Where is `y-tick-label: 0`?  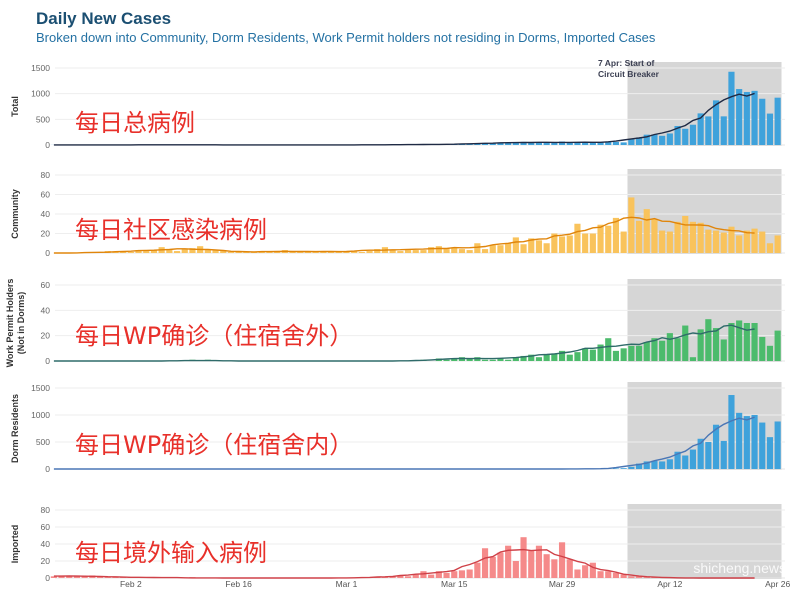
y-tick-label: 0 is located at coordinates (47, 361).